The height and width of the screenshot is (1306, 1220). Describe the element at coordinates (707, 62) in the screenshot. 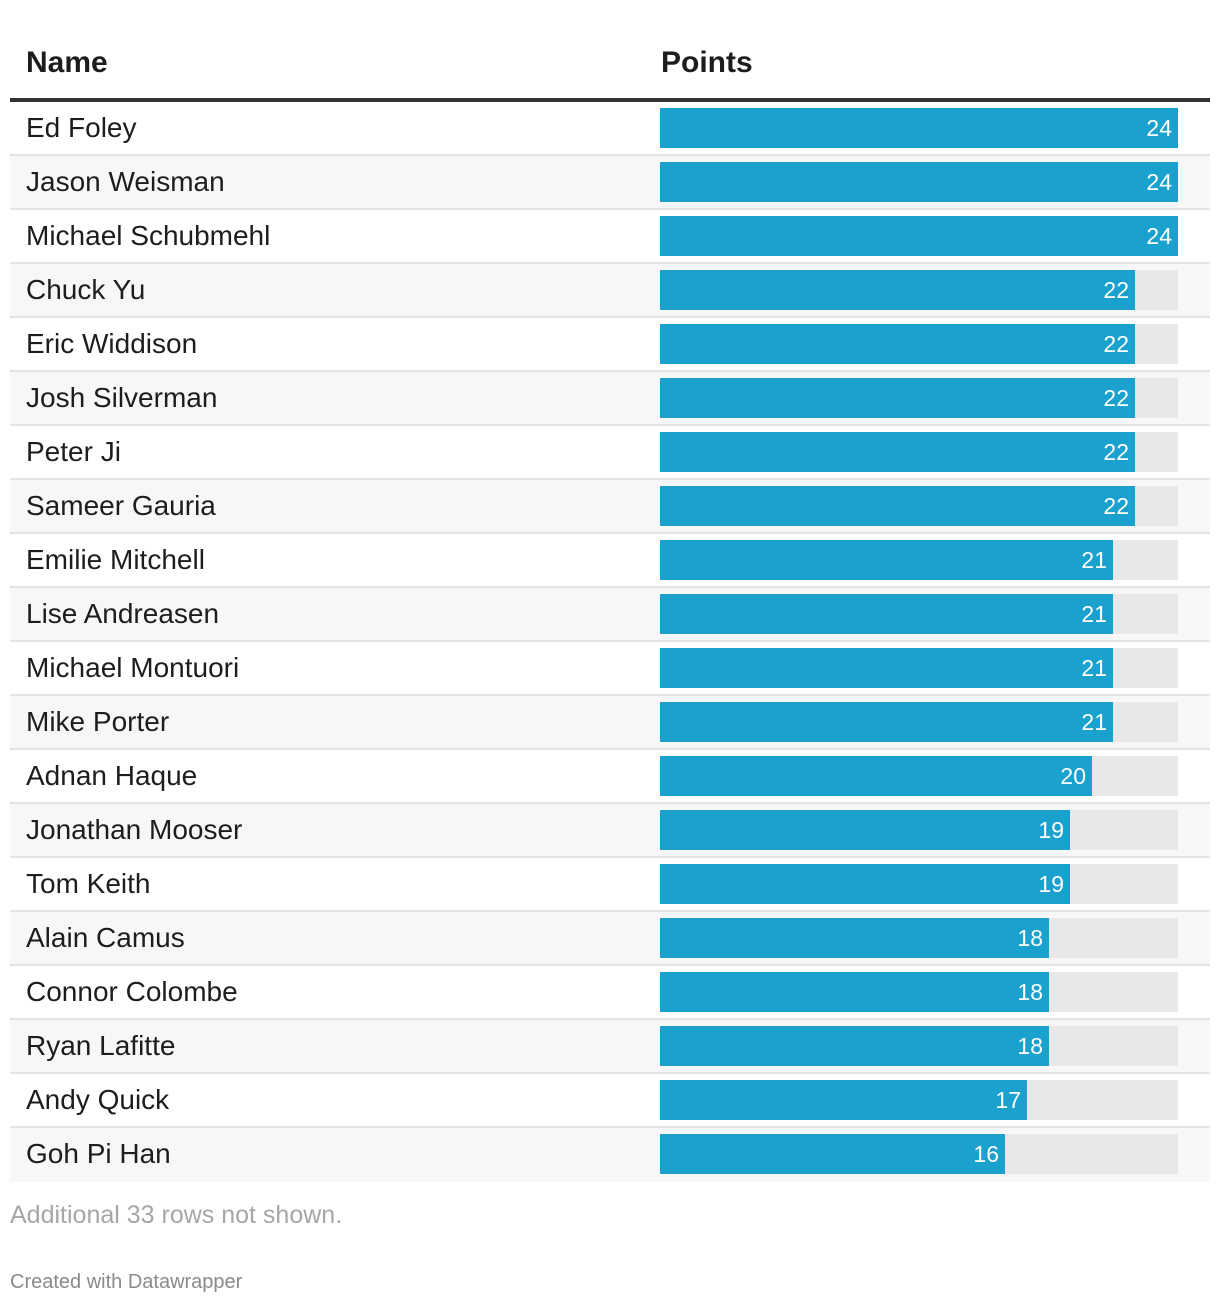

I see `column-header-points: Points` at that location.